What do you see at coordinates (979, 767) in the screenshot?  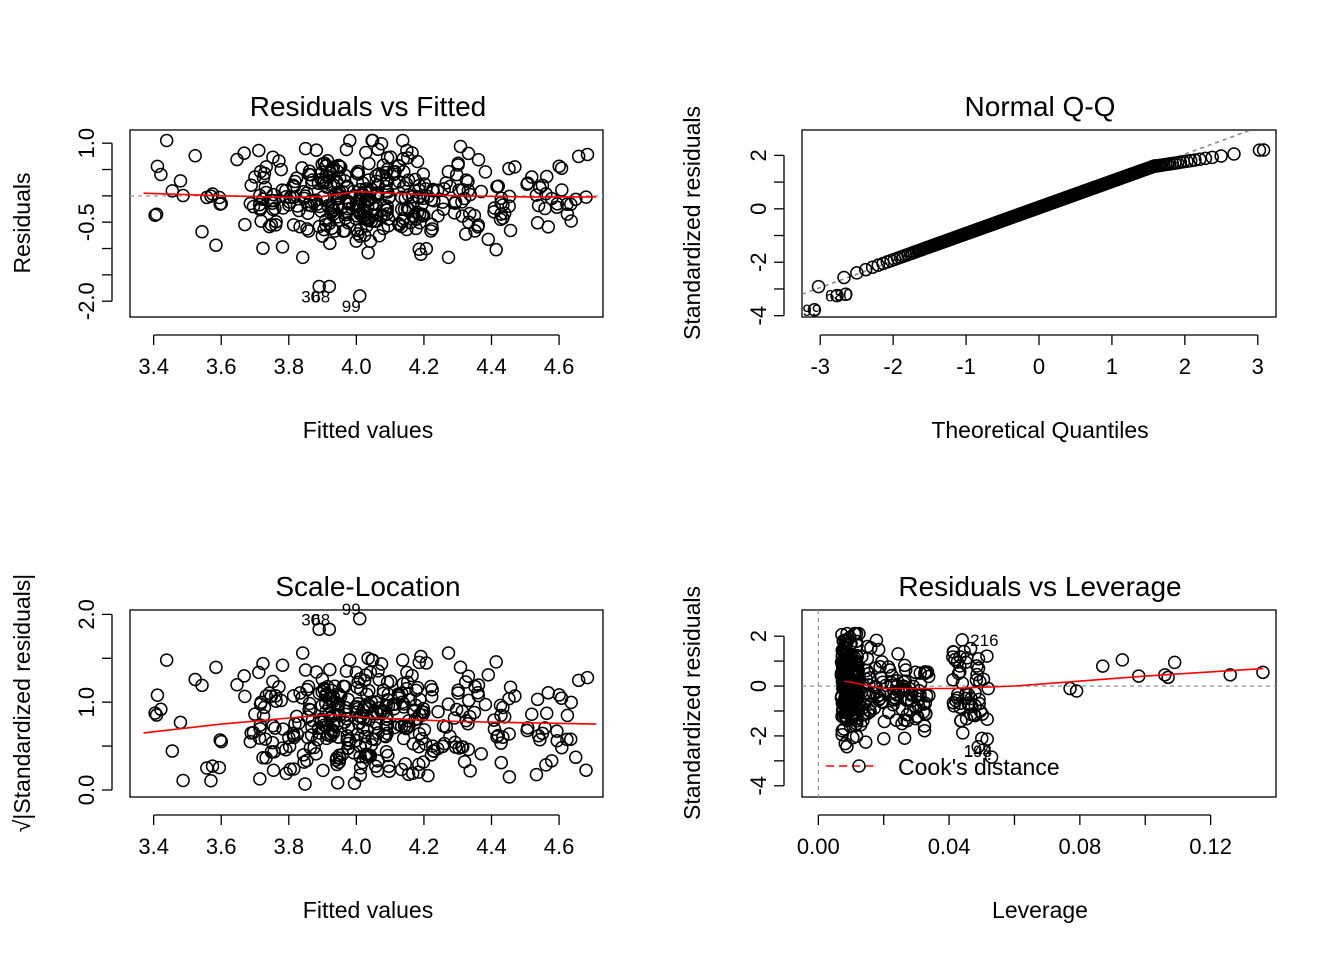 I see `legend-label: Cook's distance` at bounding box center [979, 767].